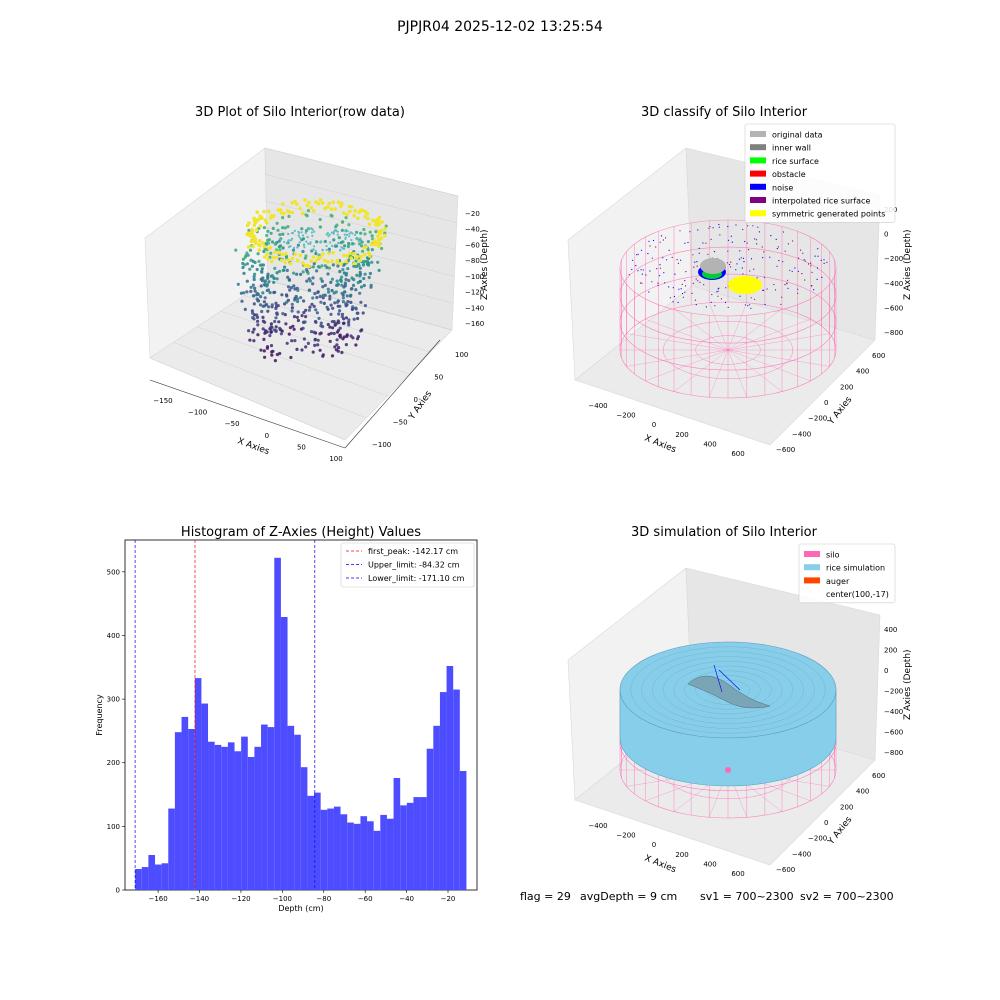 The image size is (1000, 1000). I want to click on pane-floor, so click(725, 365).